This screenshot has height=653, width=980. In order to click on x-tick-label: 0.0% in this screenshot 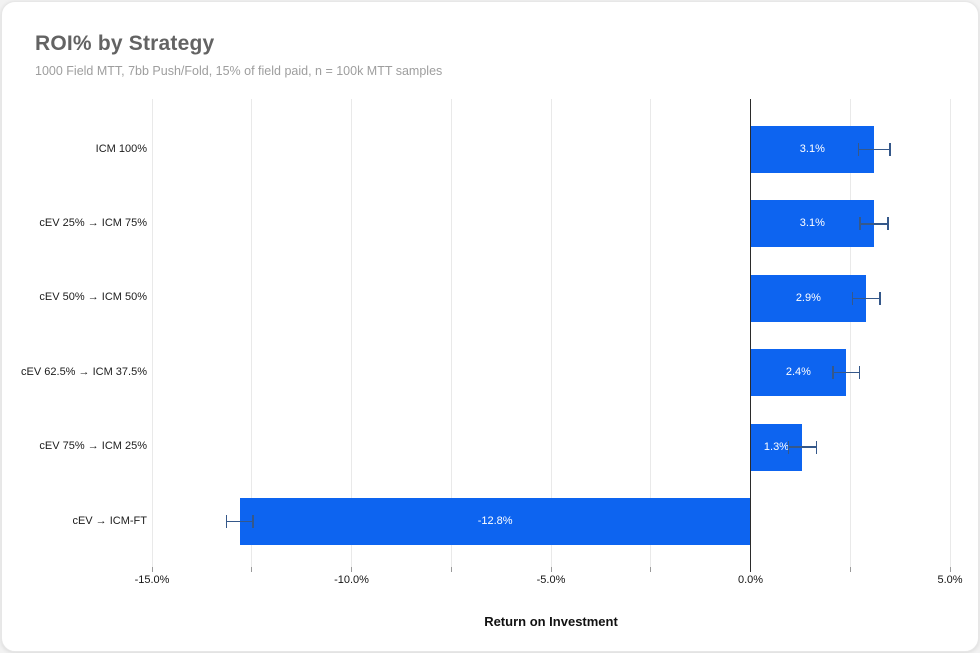, I will do `click(750, 580)`.